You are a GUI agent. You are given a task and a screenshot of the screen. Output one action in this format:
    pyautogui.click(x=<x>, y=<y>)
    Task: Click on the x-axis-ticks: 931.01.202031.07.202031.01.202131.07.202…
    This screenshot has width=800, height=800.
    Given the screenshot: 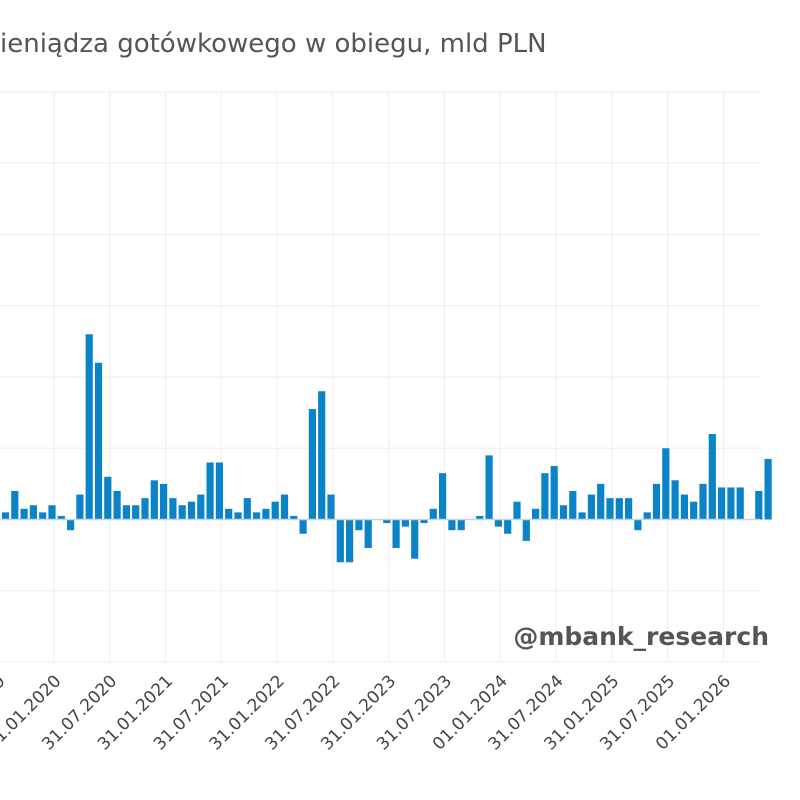 What is the action you would take?
    pyautogui.click(x=367, y=712)
    